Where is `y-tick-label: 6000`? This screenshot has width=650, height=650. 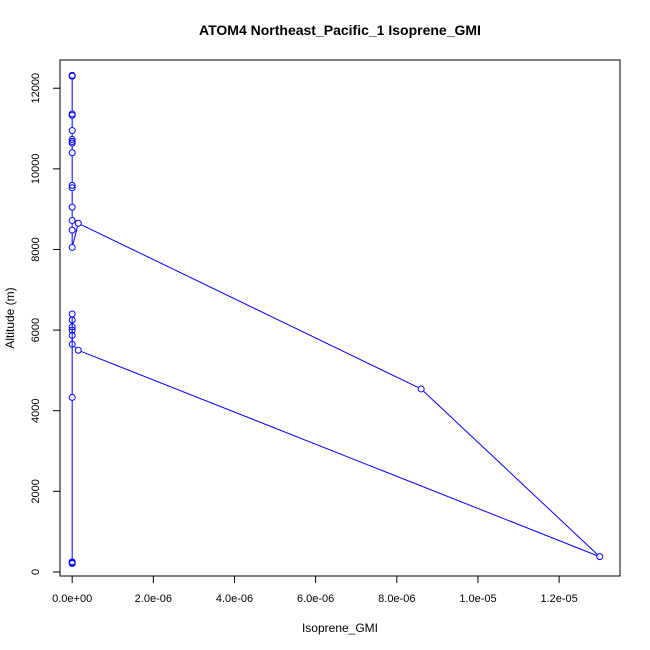 y-tick-label: 6000 is located at coordinates (36, 330).